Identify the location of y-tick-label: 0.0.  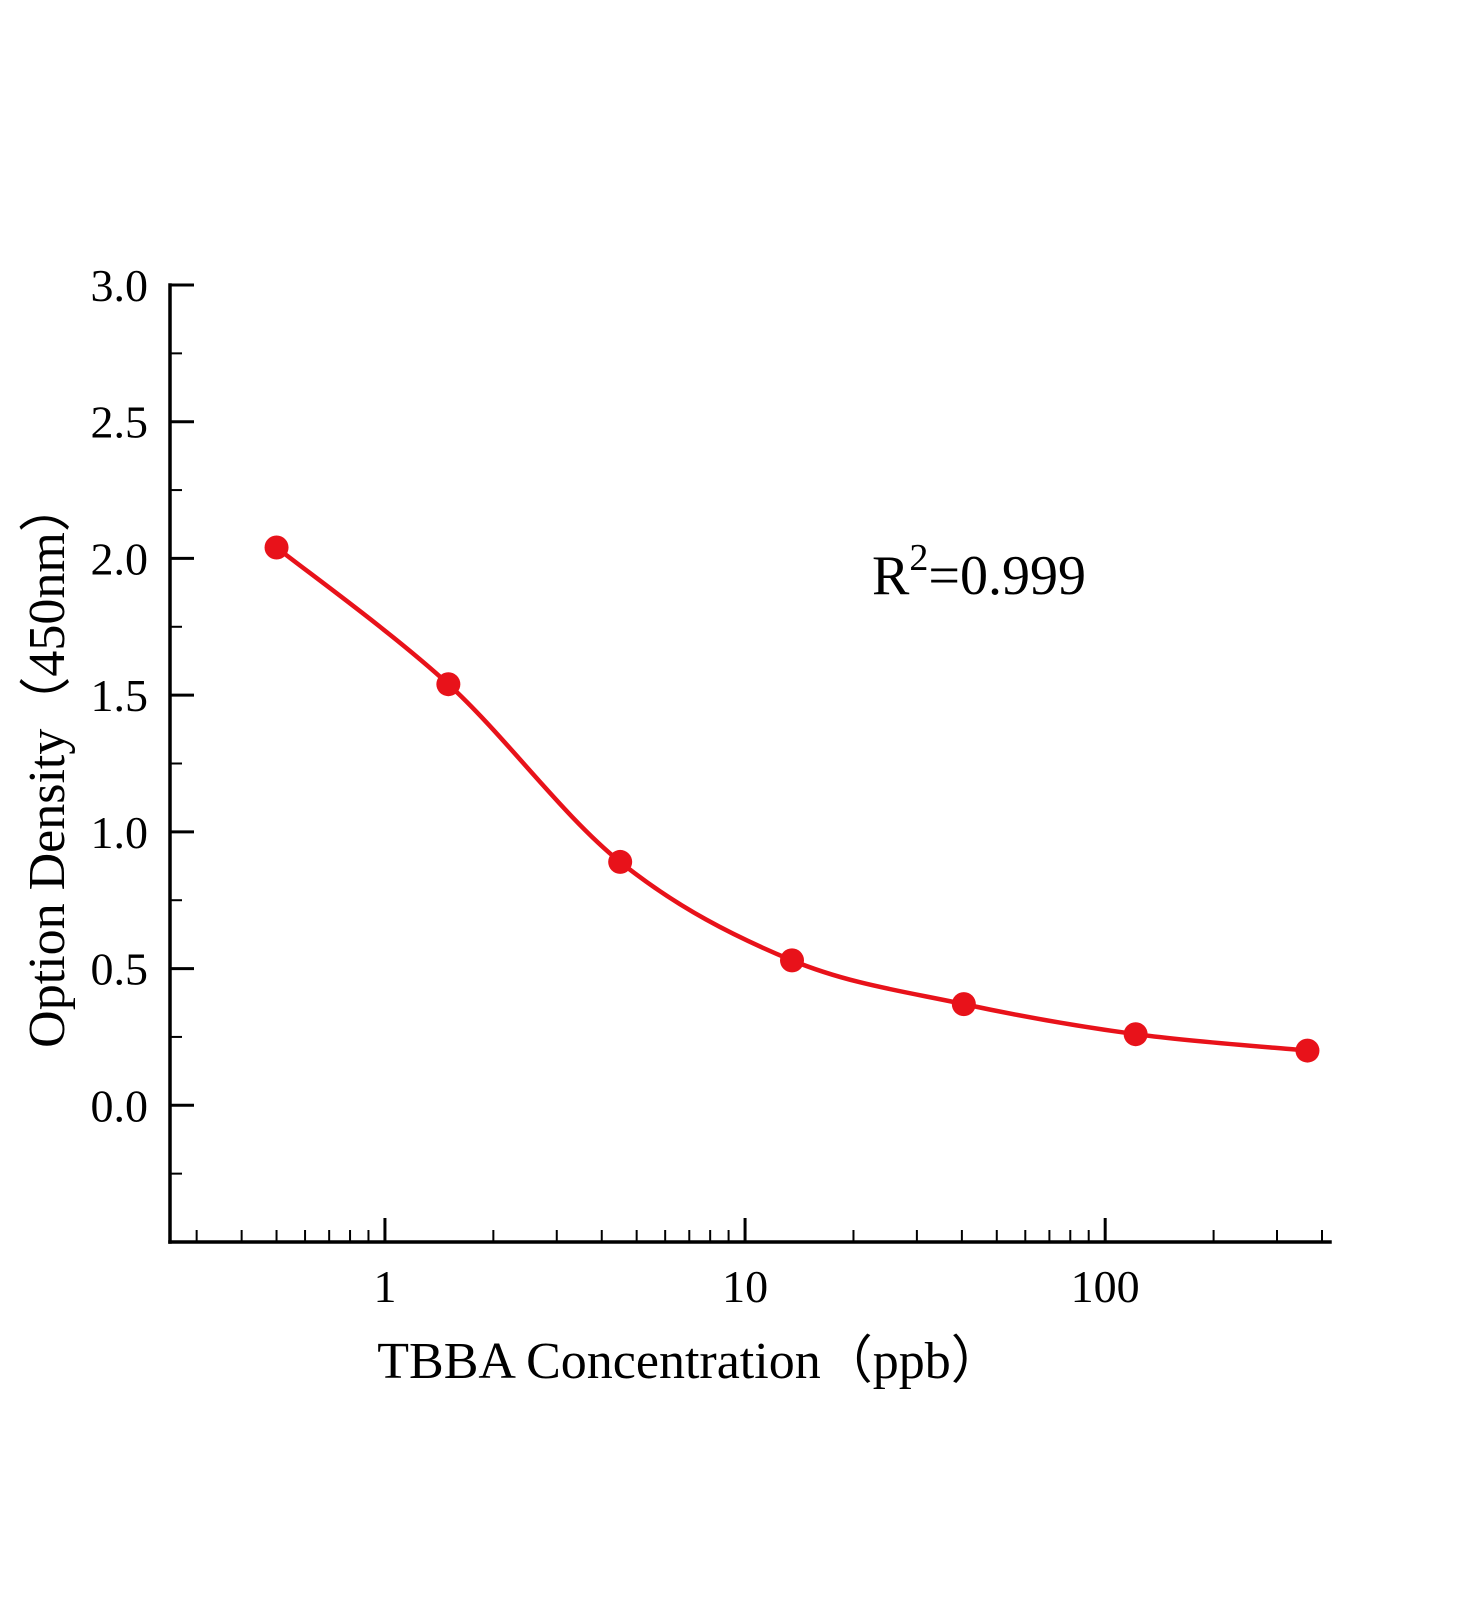
(120, 1105).